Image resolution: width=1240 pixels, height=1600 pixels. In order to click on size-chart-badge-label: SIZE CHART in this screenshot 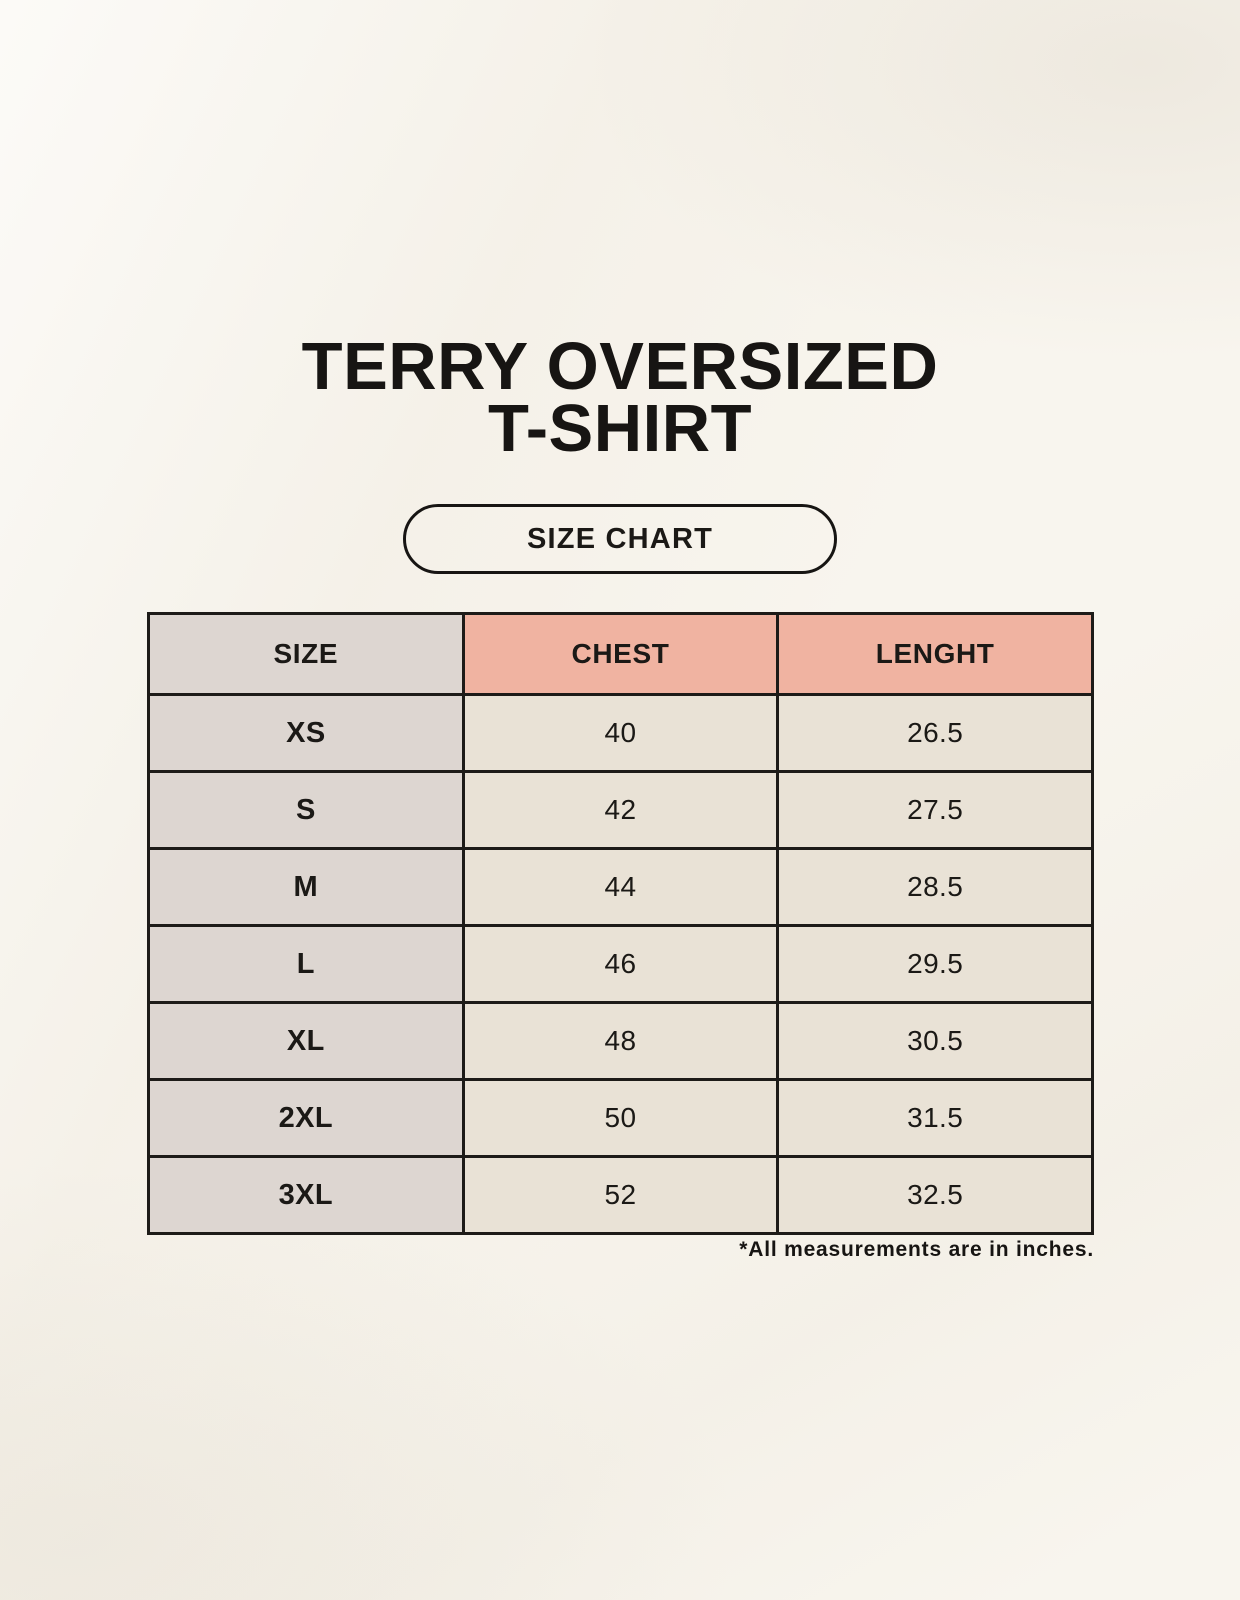, I will do `click(620, 538)`.